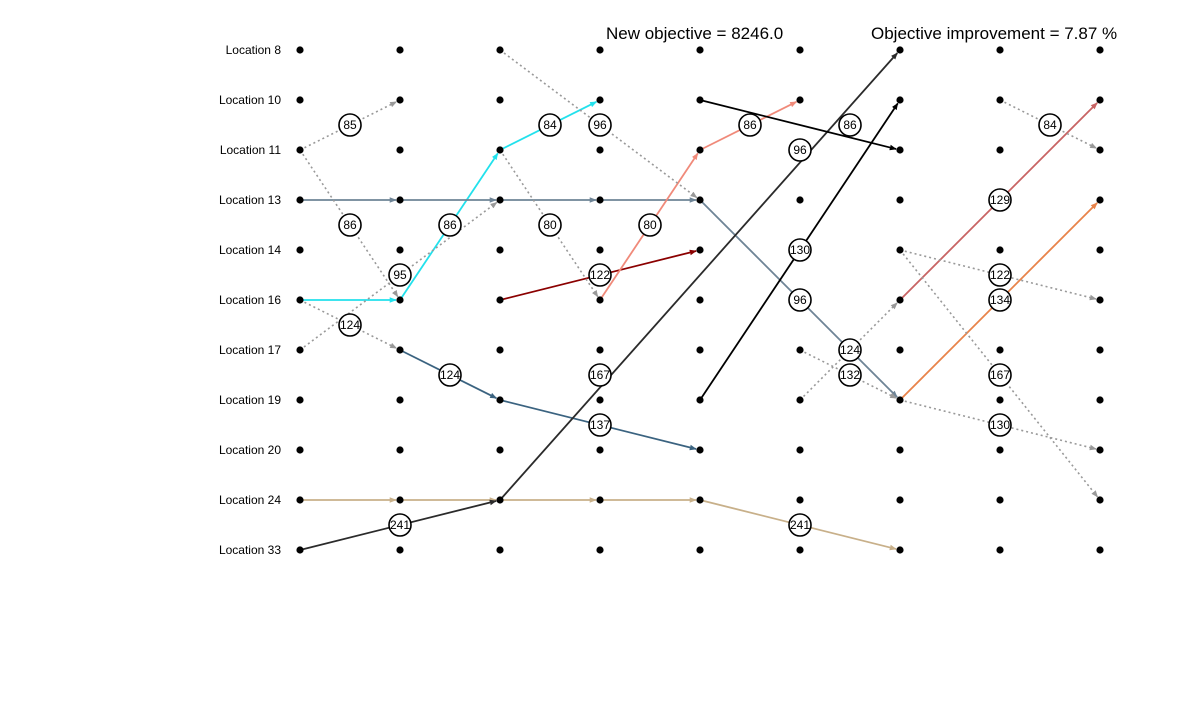  Describe the element at coordinates (600, 550) in the screenshot. I see `node-r10-s3` at that location.